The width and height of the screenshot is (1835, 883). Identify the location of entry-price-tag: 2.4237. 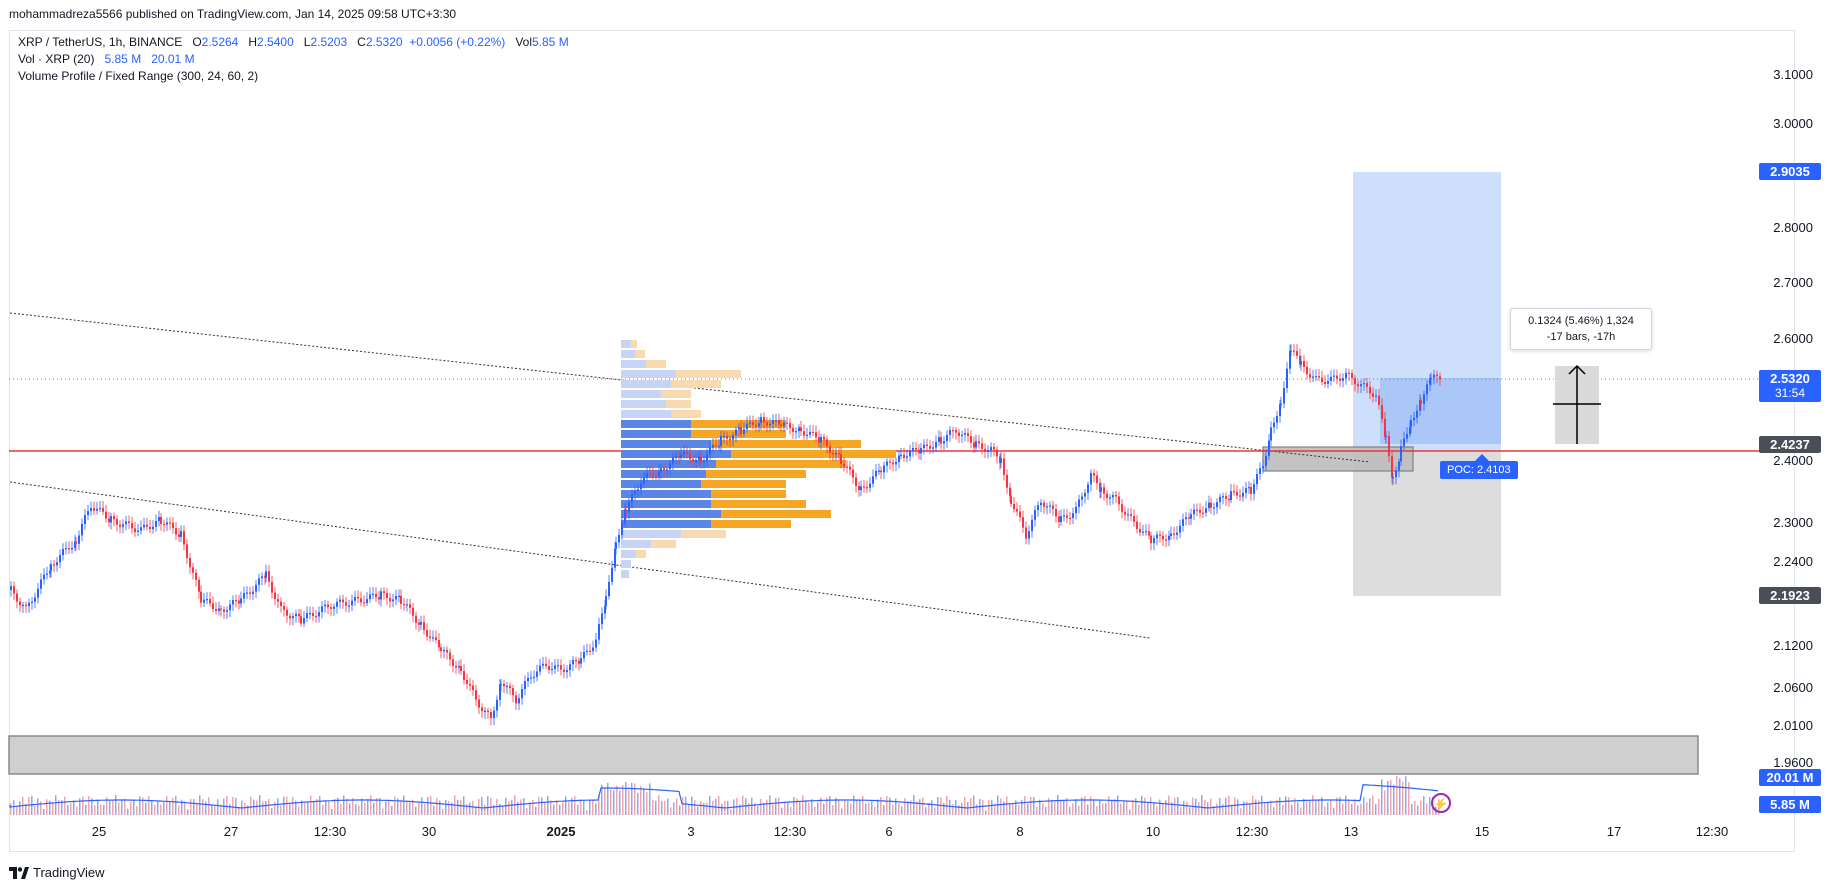
(1790, 444).